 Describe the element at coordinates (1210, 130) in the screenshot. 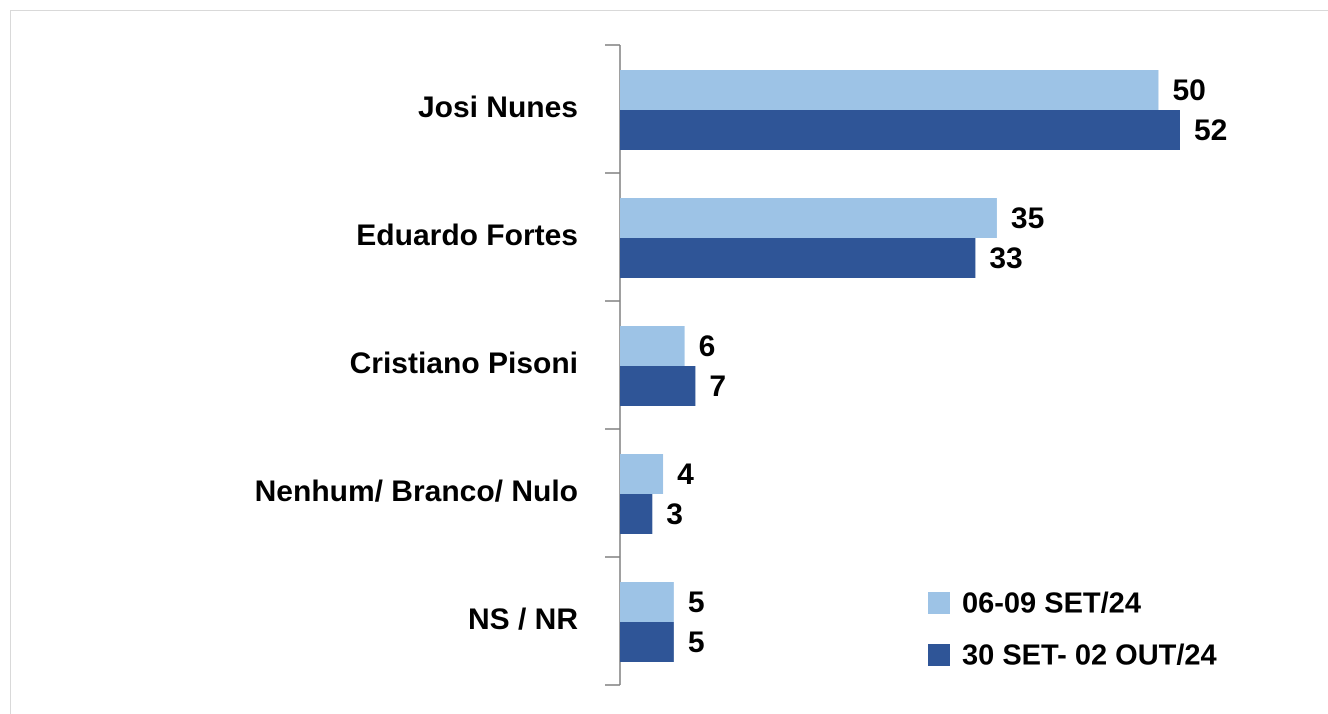

I see `value-label: 52` at that location.